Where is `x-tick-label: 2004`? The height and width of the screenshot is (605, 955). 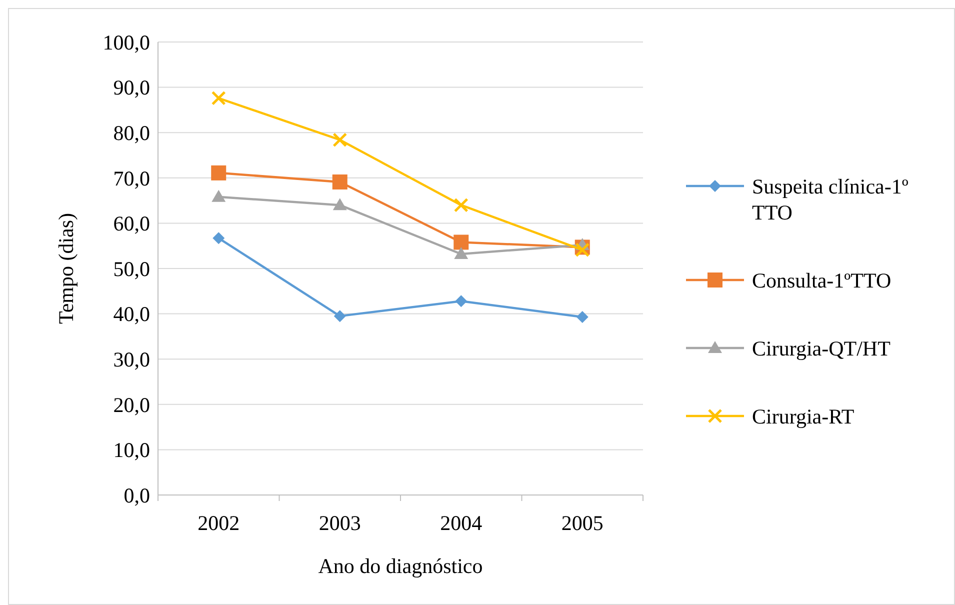 x-tick-label: 2004 is located at coordinates (461, 523).